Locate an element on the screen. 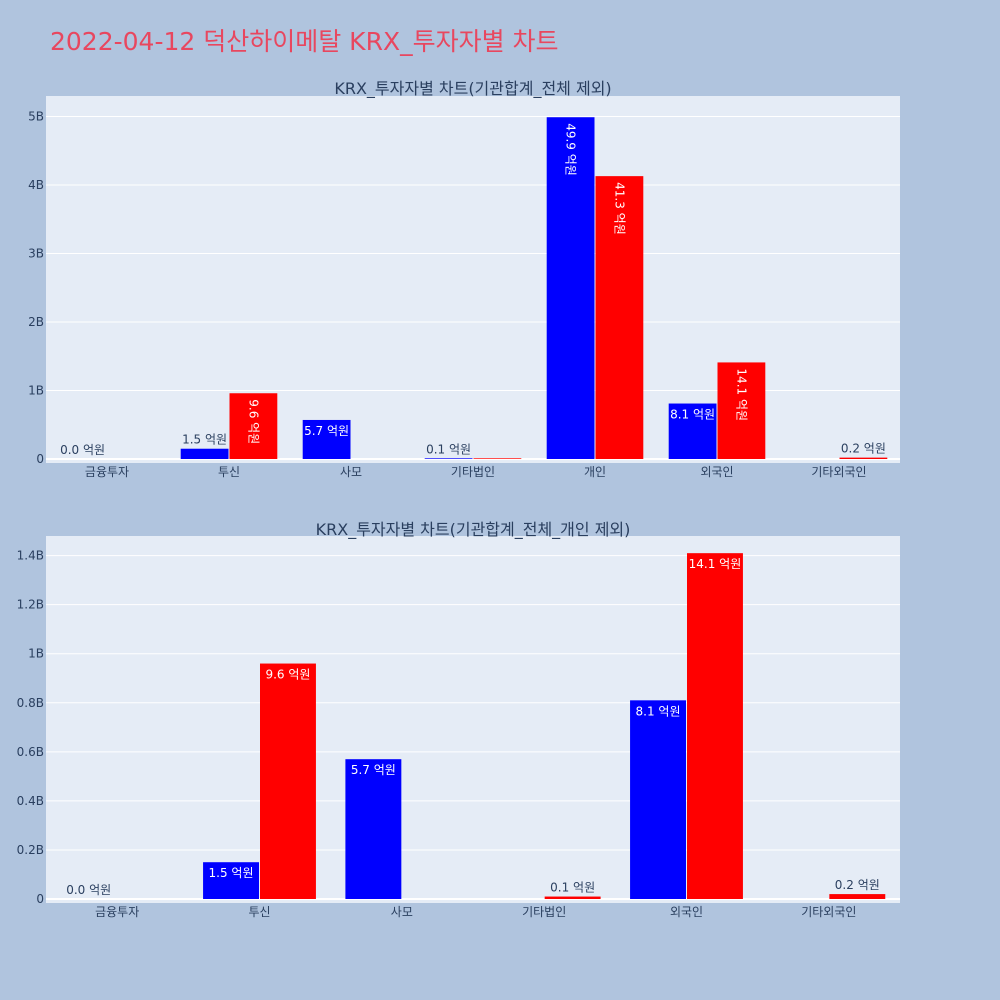 This screenshot has width=1000, height=1000. bar-value-label: 49.9 억원 is located at coordinates (571, 149).